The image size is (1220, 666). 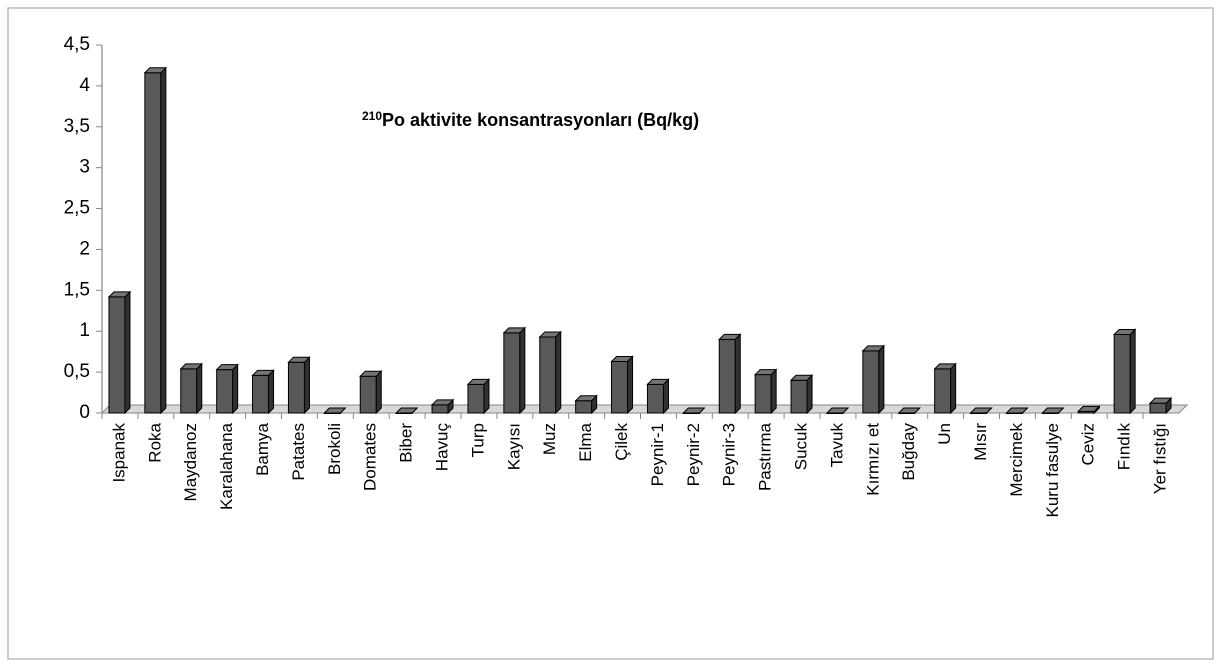 I want to click on x-tick-label: Buğday, so click(x=908, y=452).